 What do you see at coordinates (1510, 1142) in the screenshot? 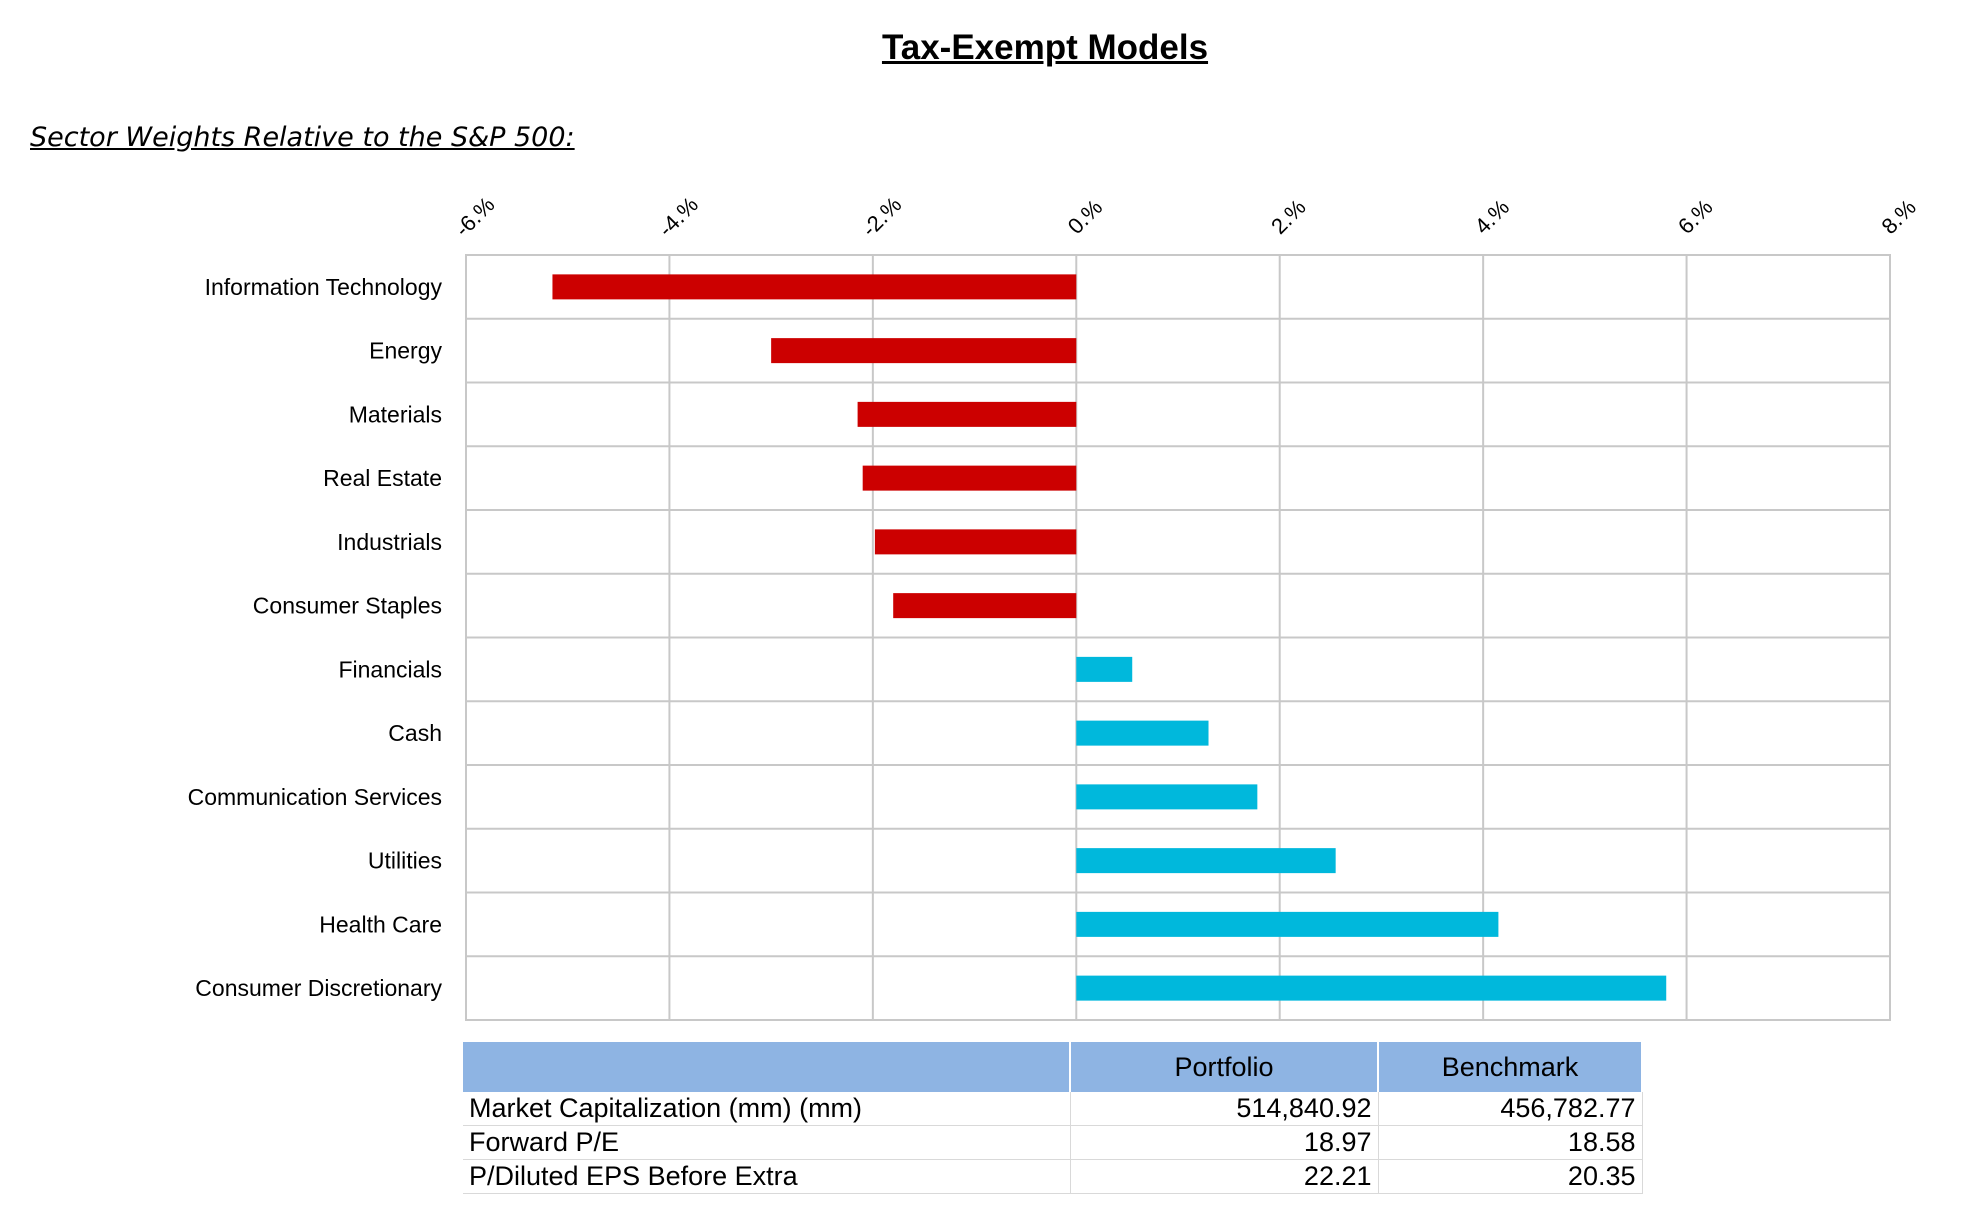
I see `stats-benchmark-value: 18.58` at bounding box center [1510, 1142].